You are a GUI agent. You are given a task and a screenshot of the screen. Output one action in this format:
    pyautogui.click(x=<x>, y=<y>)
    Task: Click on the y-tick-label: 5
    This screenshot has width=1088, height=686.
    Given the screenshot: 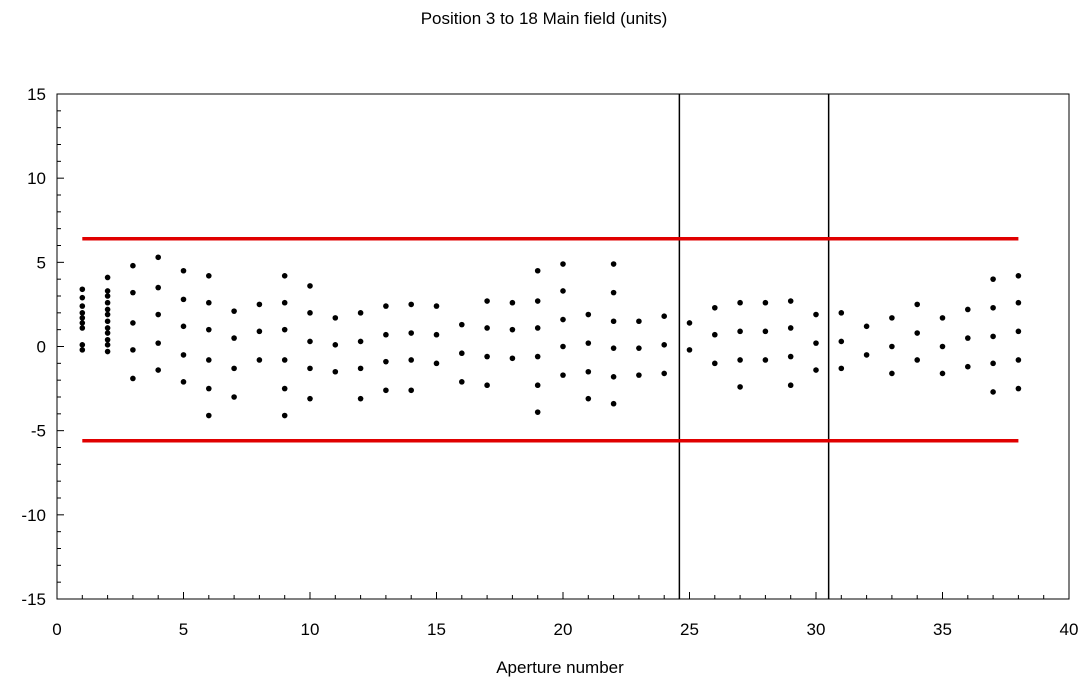 What is the action you would take?
    pyautogui.click(x=41, y=262)
    